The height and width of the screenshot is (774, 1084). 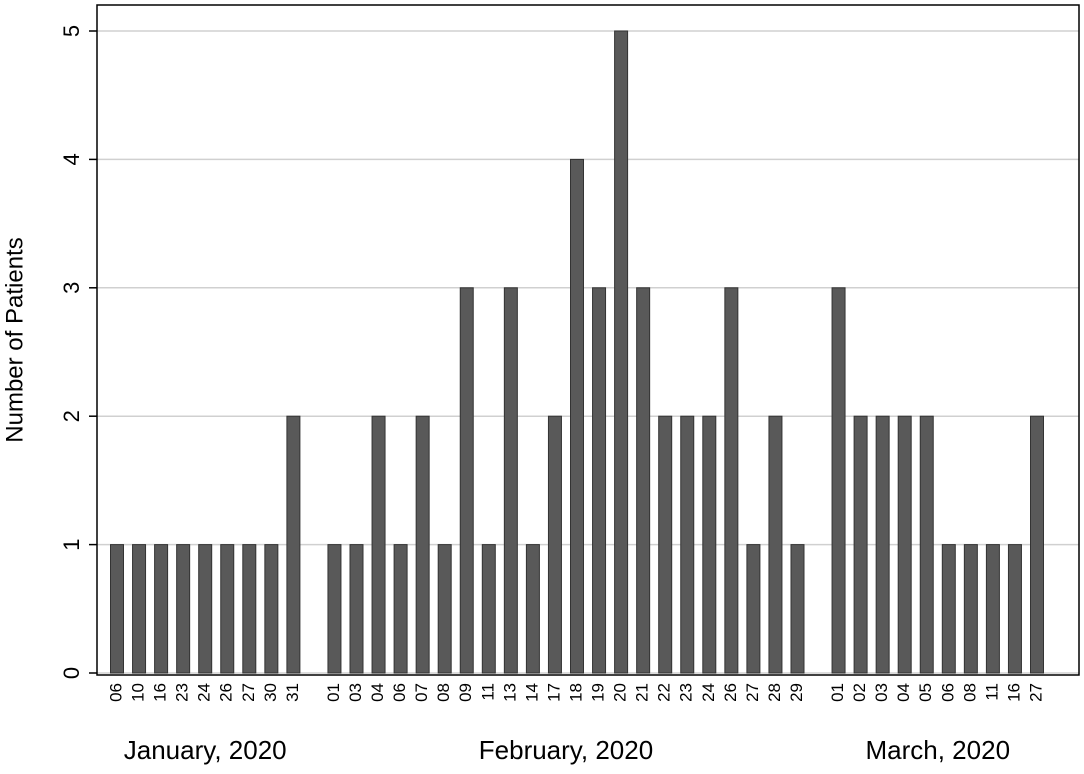 What do you see at coordinates (465, 692) in the screenshot?
I see `x-tick-label: 09` at bounding box center [465, 692].